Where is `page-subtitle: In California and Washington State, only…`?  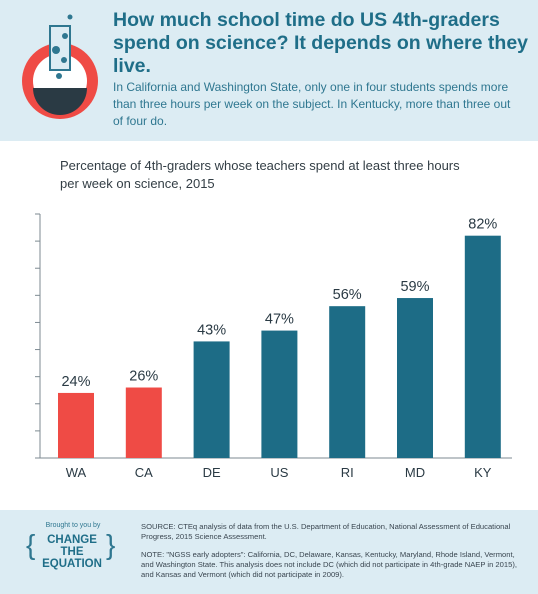
page-subtitle: In California and Washington State, only… is located at coordinates (312, 104).